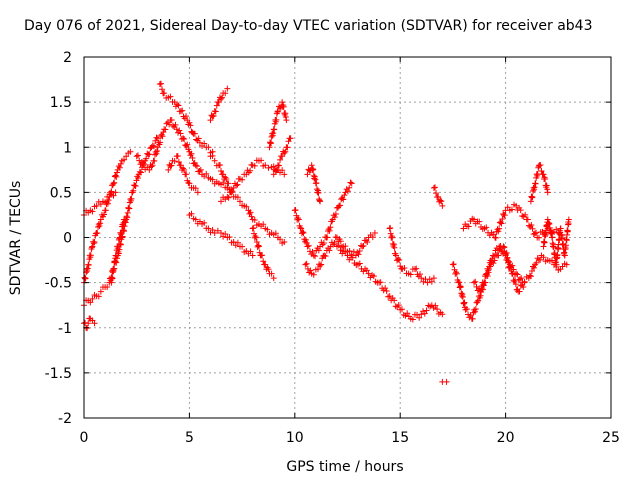 The image size is (640, 480). I want to click on x-axis-label: GPS time / hours, so click(344, 467).